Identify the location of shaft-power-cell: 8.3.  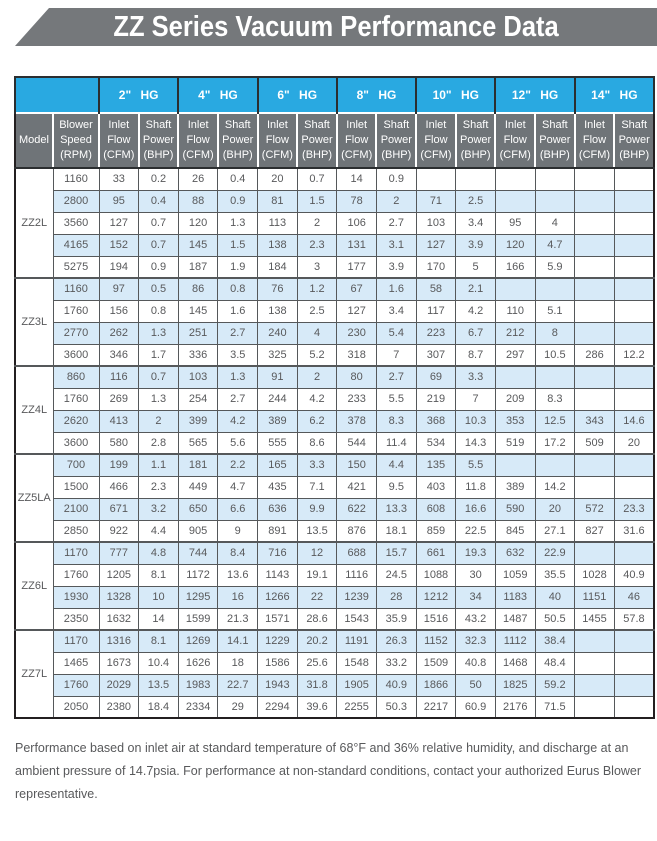
(555, 399).